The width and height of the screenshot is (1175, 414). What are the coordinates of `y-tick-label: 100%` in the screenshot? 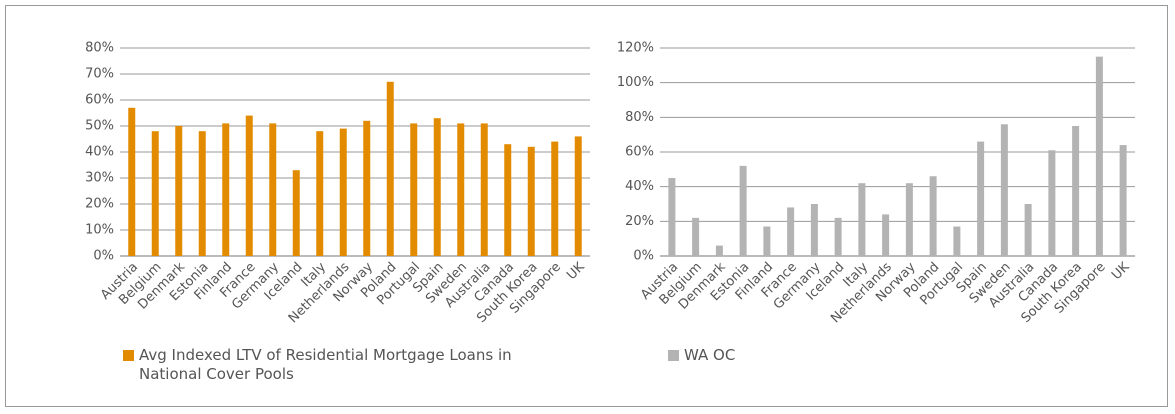 It's located at (635, 82).